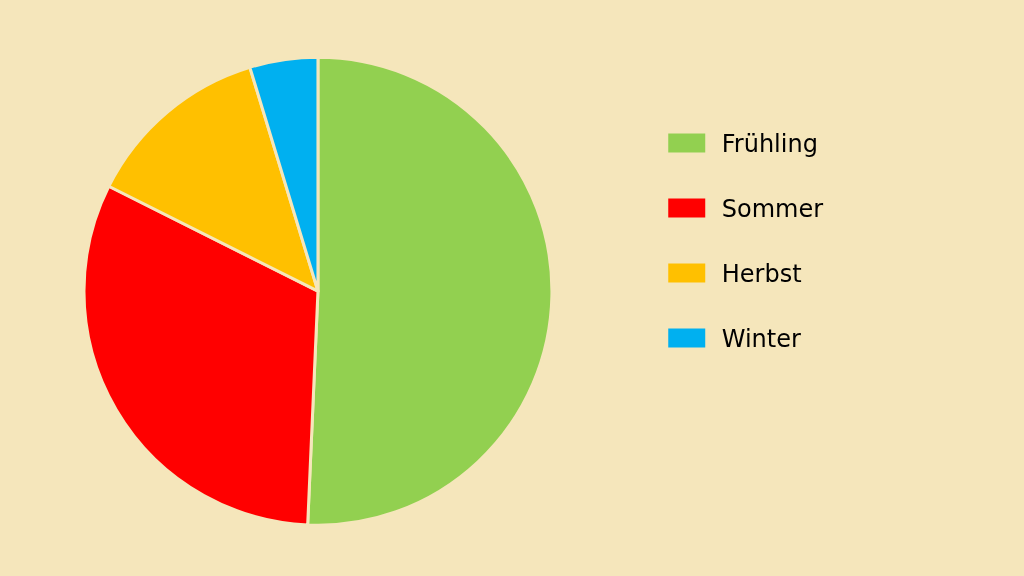 The width and height of the screenshot is (1024, 576). I want to click on legend-label: Frühling, so click(769, 144).